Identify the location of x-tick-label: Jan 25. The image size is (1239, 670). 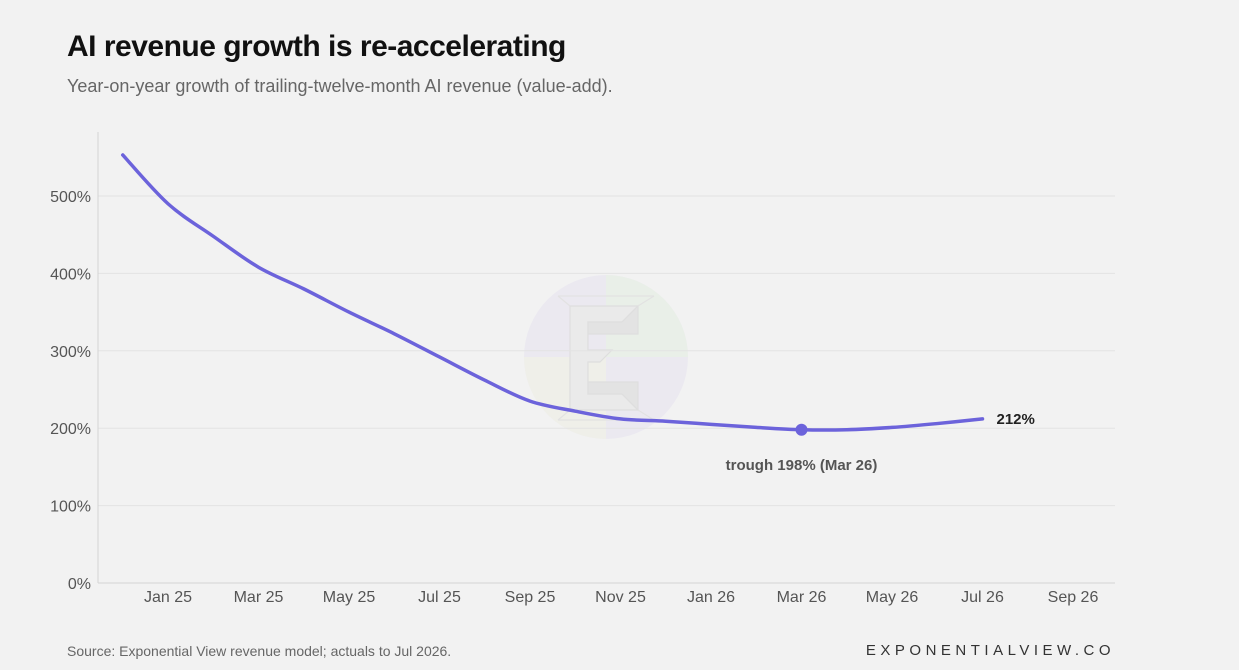
(168, 597).